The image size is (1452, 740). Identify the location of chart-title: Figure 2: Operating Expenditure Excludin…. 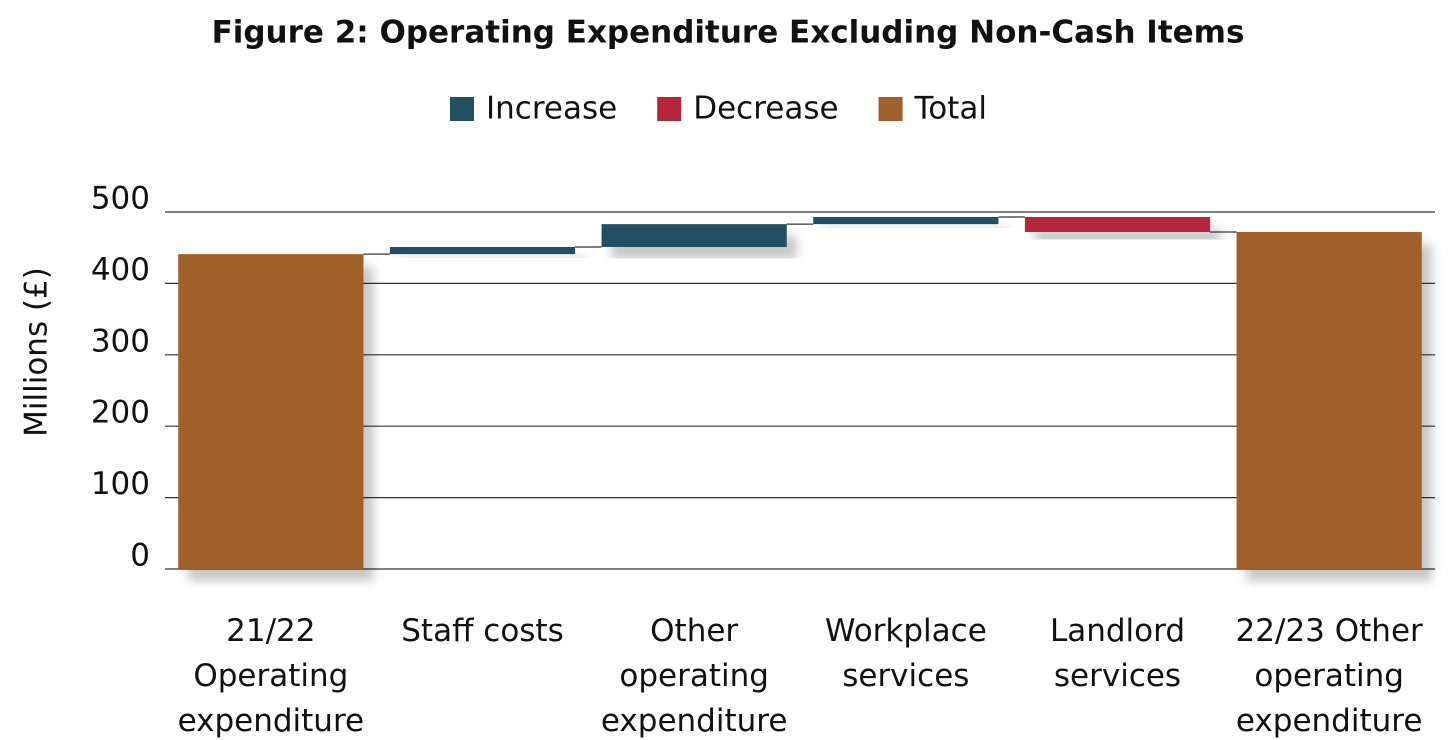
(728, 33).